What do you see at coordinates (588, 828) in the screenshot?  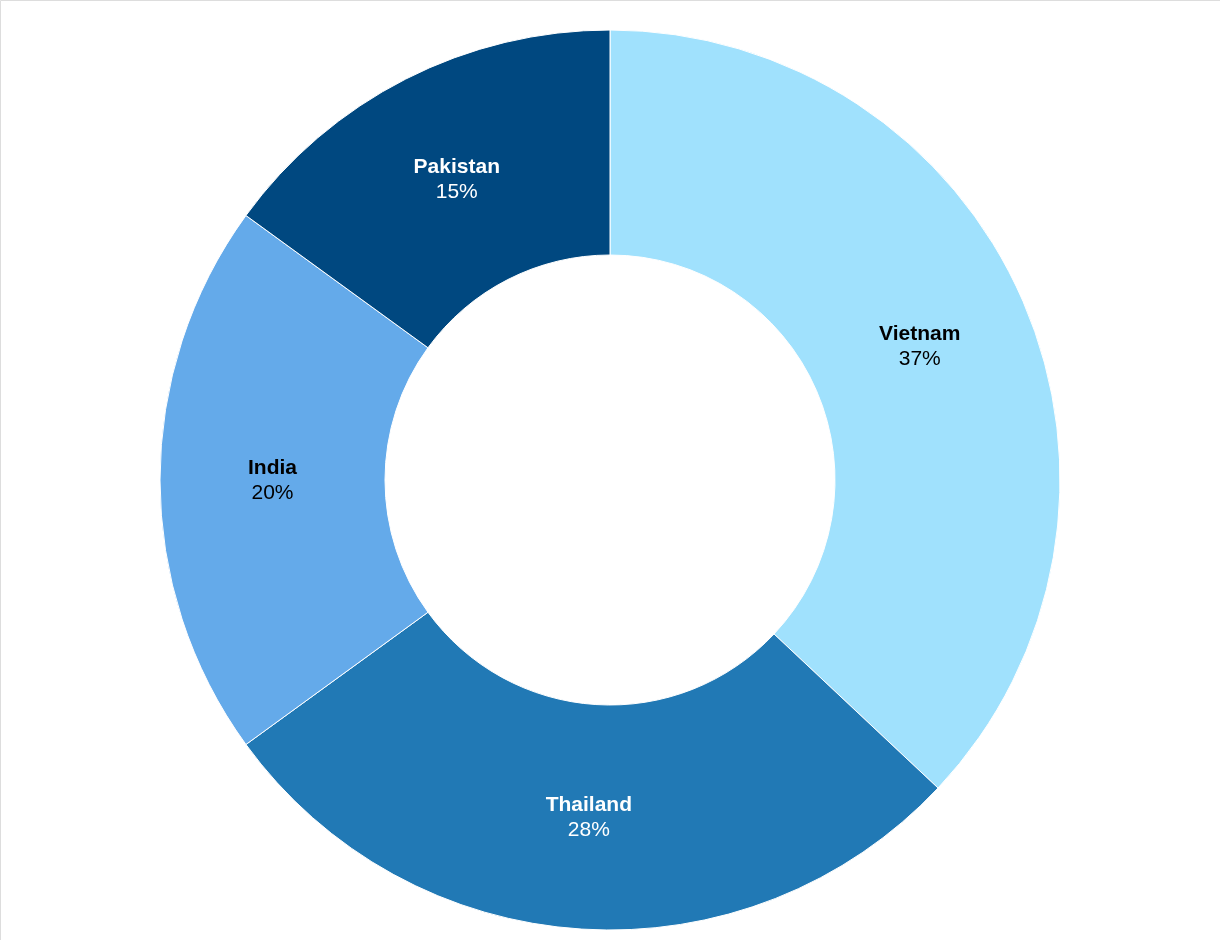 I see `data-label: 28%` at bounding box center [588, 828].